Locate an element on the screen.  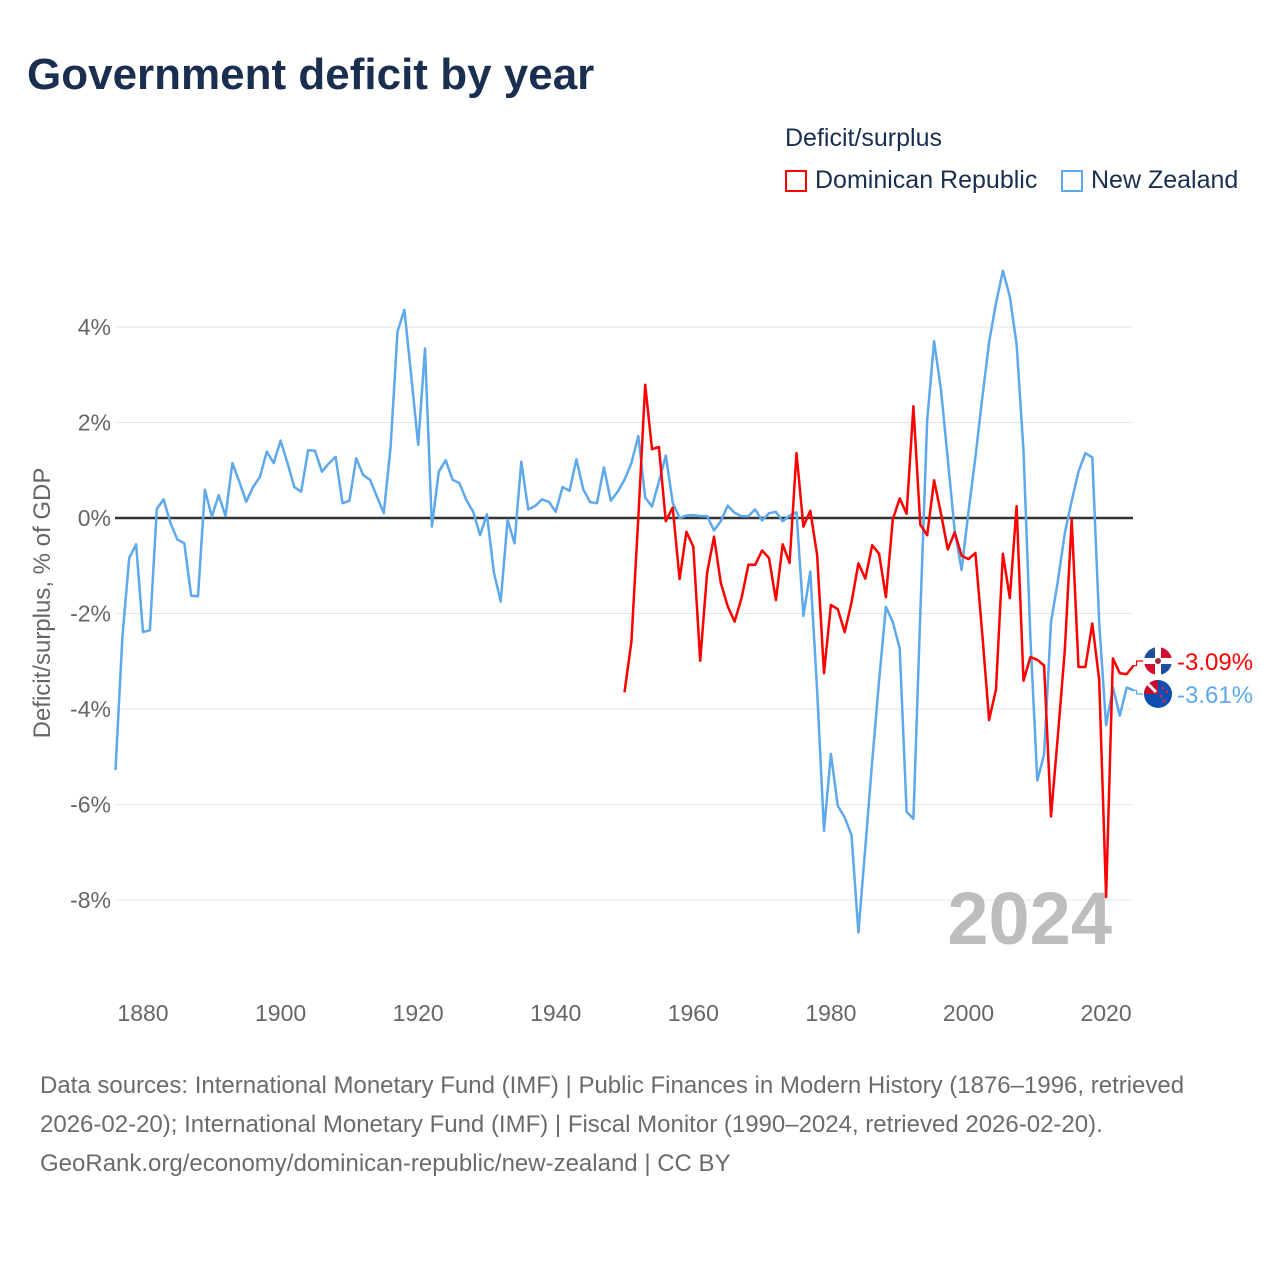
legend-item-dominican-republic: Dominican Republic is located at coordinates (911, 180).